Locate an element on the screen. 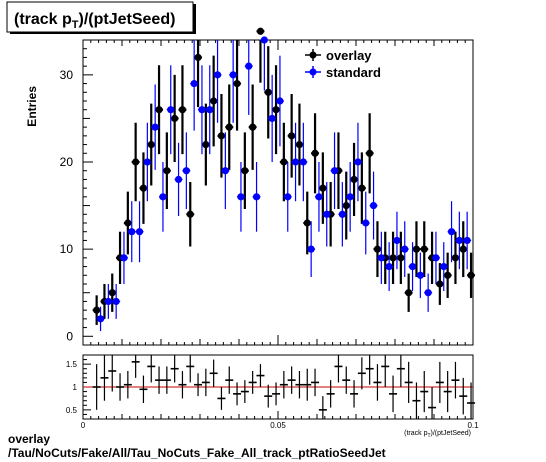 Image resolution: width=546 pixels, height=462 pixels. ratio-x-tick-label: 0 is located at coordinates (83, 425).